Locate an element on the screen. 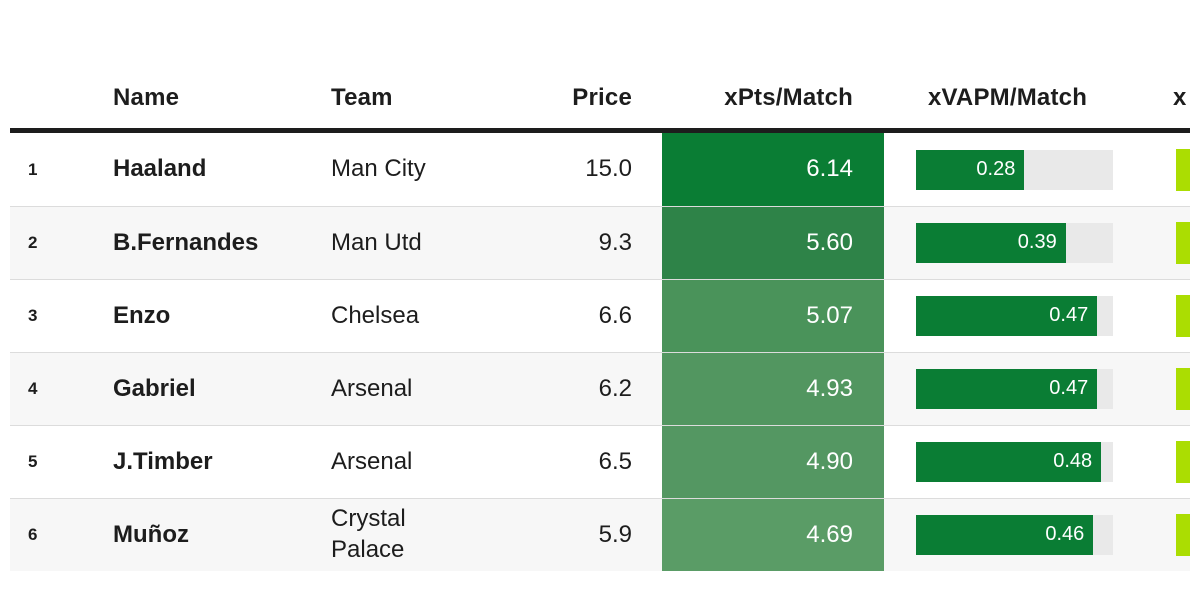 This screenshot has height=600, width=1200. rank-cell: 1 is located at coordinates (33, 169).